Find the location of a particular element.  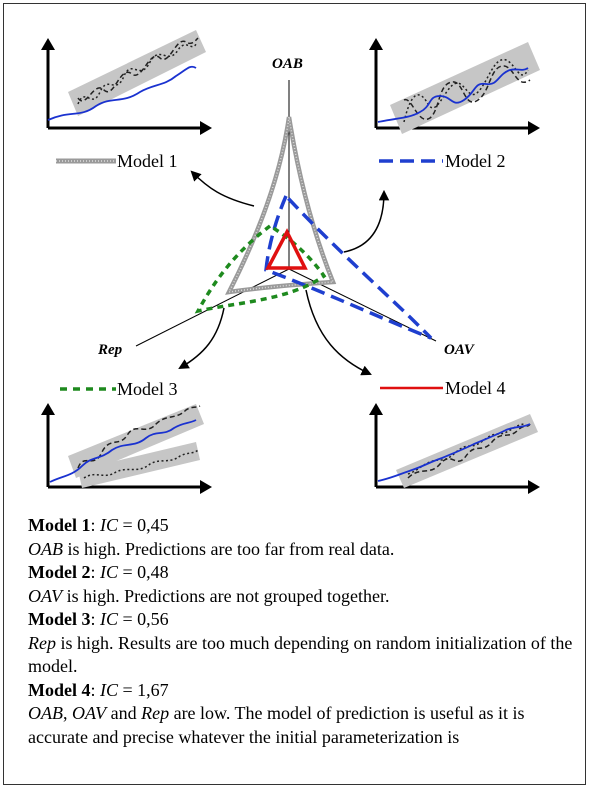

prediction-band-lower is located at coordinates (139, 465).